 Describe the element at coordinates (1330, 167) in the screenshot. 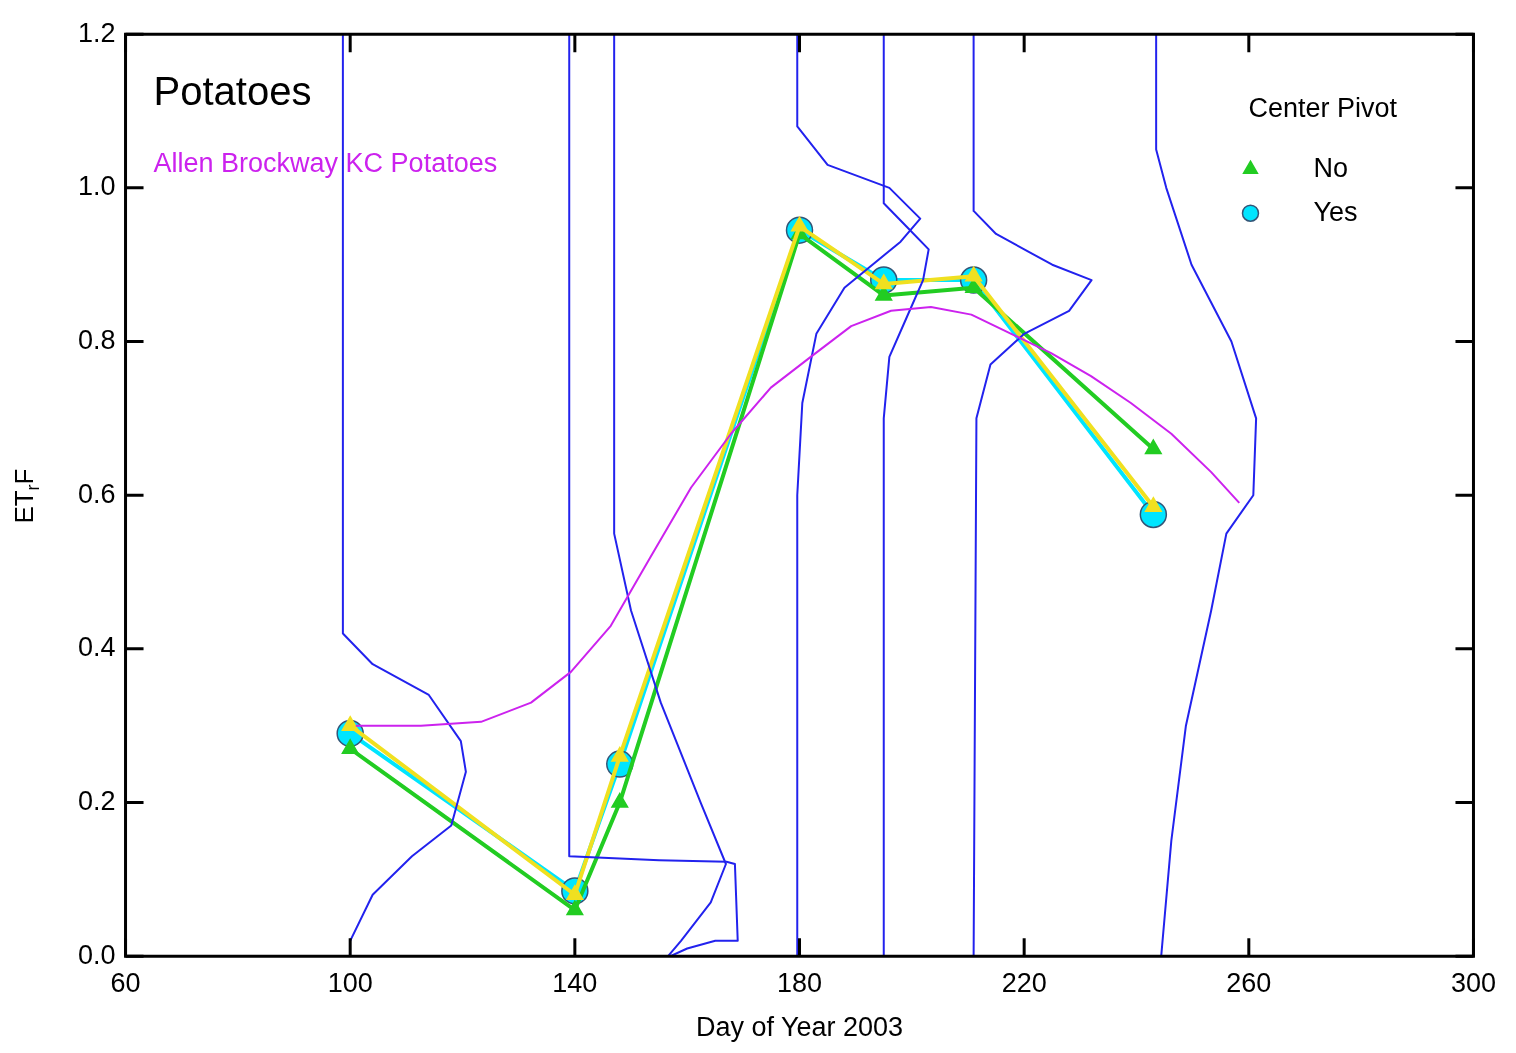

I see `legend-label: No` at that location.